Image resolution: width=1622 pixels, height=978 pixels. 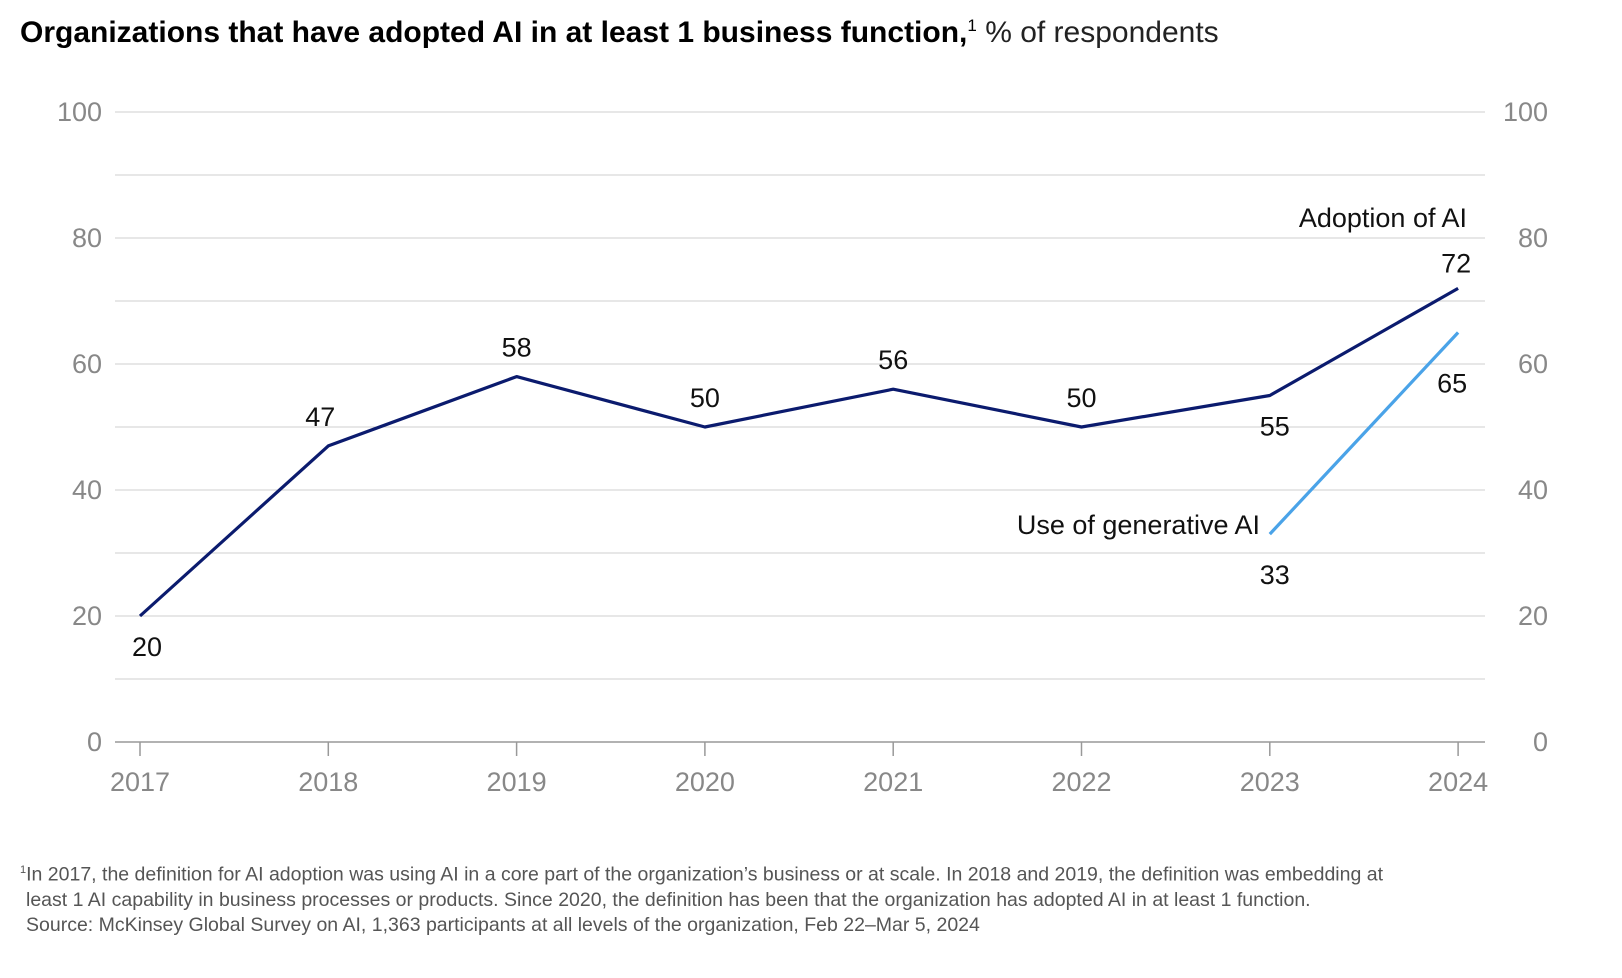 What do you see at coordinates (1533, 238) in the screenshot?
I see `y-tick-label-right: 80` at bounding box center [1533, 238].